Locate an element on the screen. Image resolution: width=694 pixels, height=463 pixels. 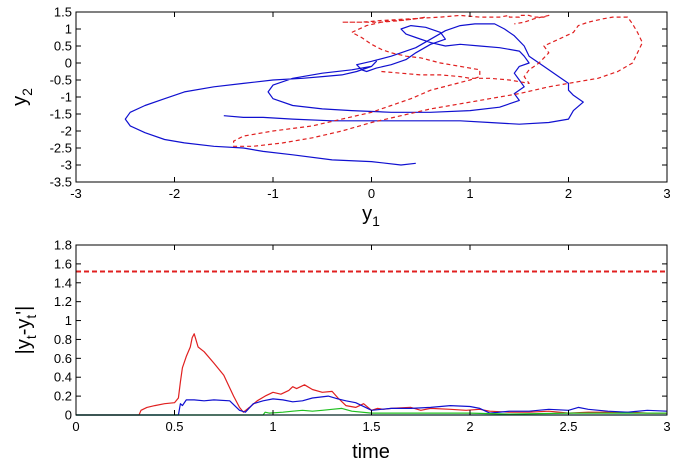
phase-ytick-label: 1 is located at coordinates (68, 29).